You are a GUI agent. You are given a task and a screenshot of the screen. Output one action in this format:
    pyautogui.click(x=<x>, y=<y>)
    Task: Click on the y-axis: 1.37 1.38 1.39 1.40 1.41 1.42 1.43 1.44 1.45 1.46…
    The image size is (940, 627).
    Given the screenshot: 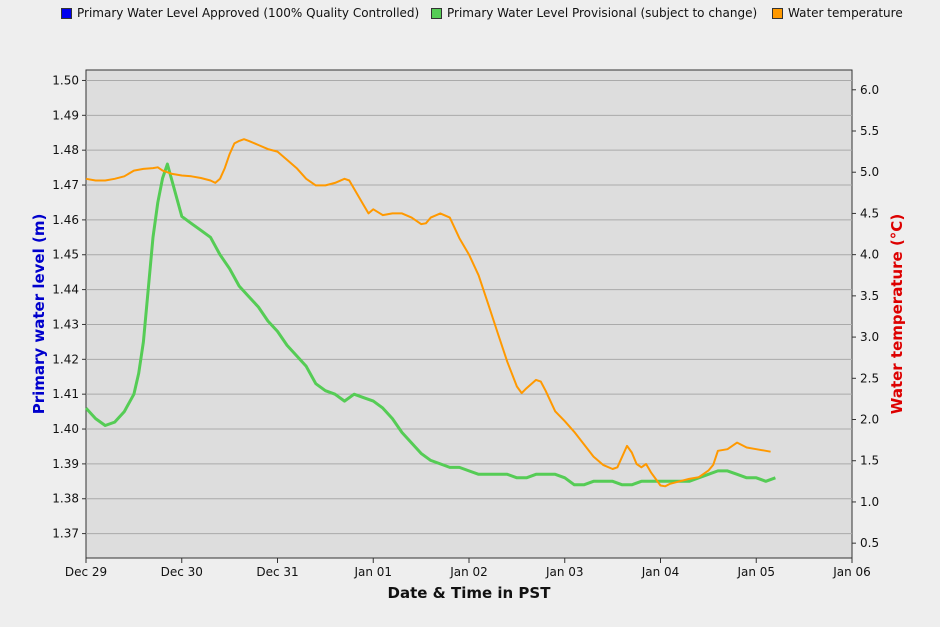 What is the action you would take?
    pyautogui.click(x=69, y=307)
    